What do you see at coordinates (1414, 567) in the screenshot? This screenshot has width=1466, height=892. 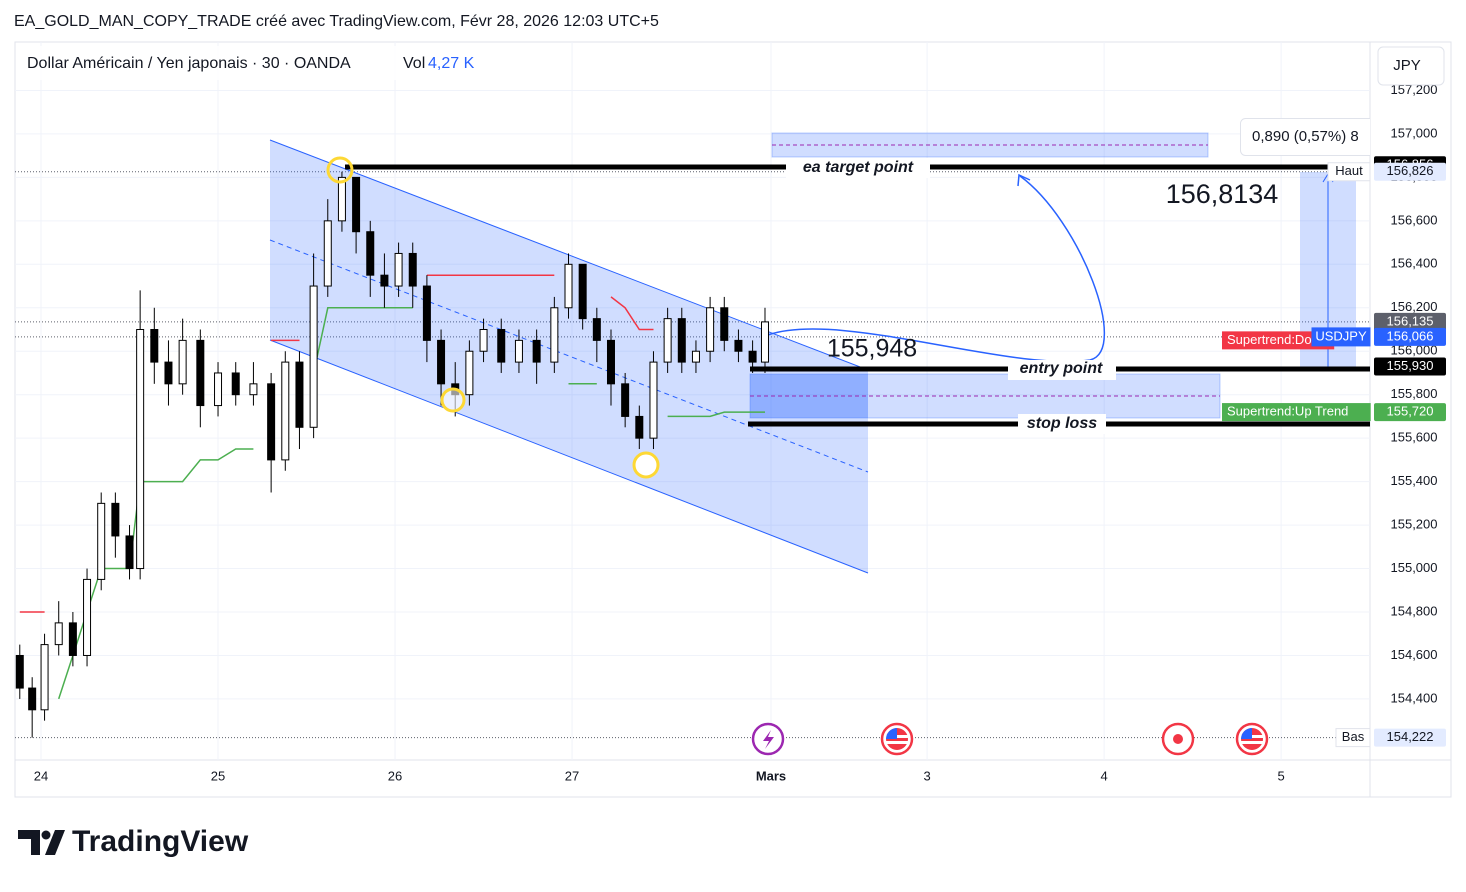 I see `y-tick-label: 155,000` at bounding box center [1414, 567].